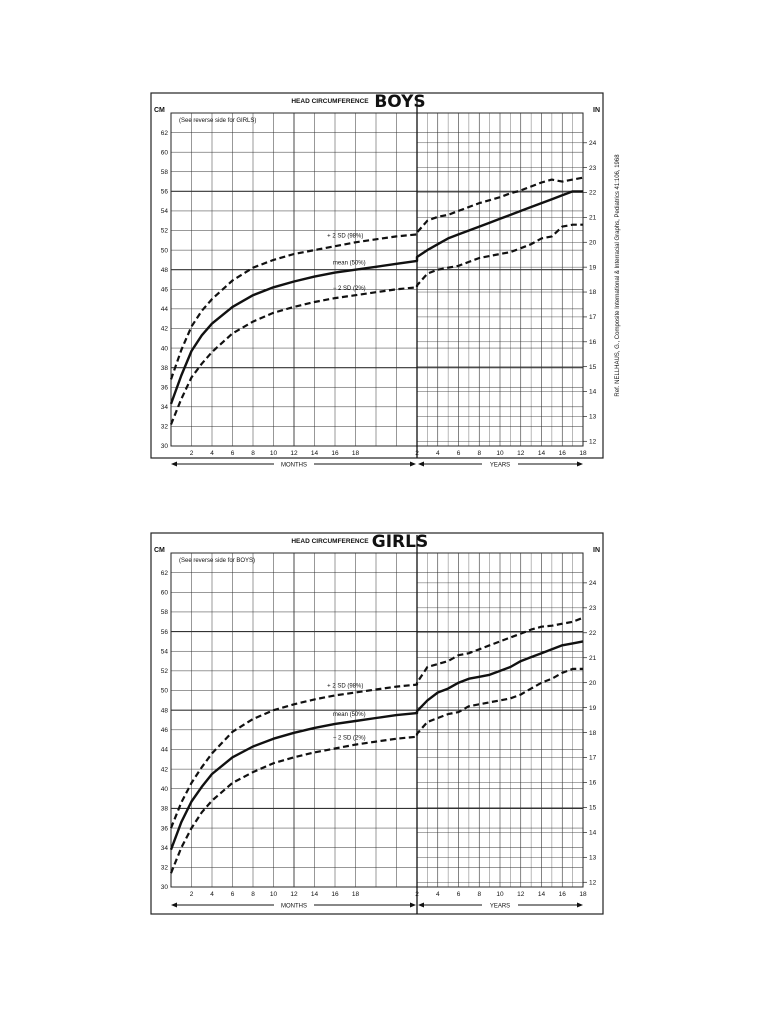 The height and width of the screenshot is (1029, 768). What do you see at coordinates (593, 783) in the screenshot?
I see `in-tick-label: 16` at bounding box center [593, 783].